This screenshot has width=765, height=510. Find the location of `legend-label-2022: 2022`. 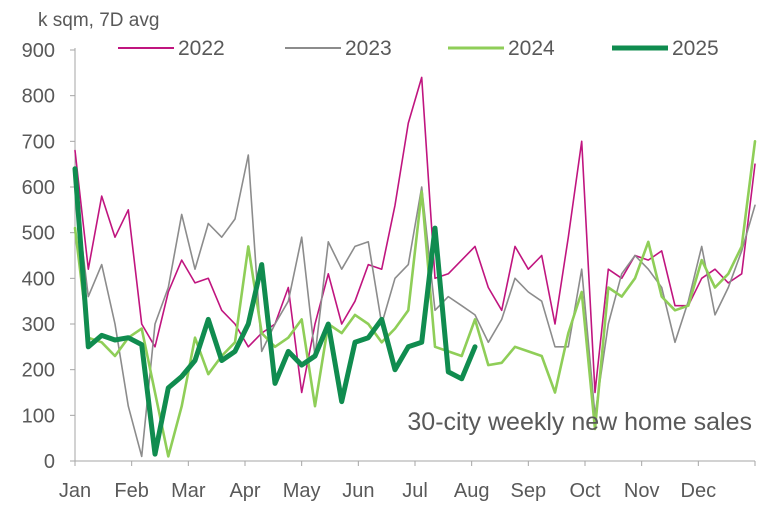

legend-label-2022: 2022 is located at coordinates (201, 48).